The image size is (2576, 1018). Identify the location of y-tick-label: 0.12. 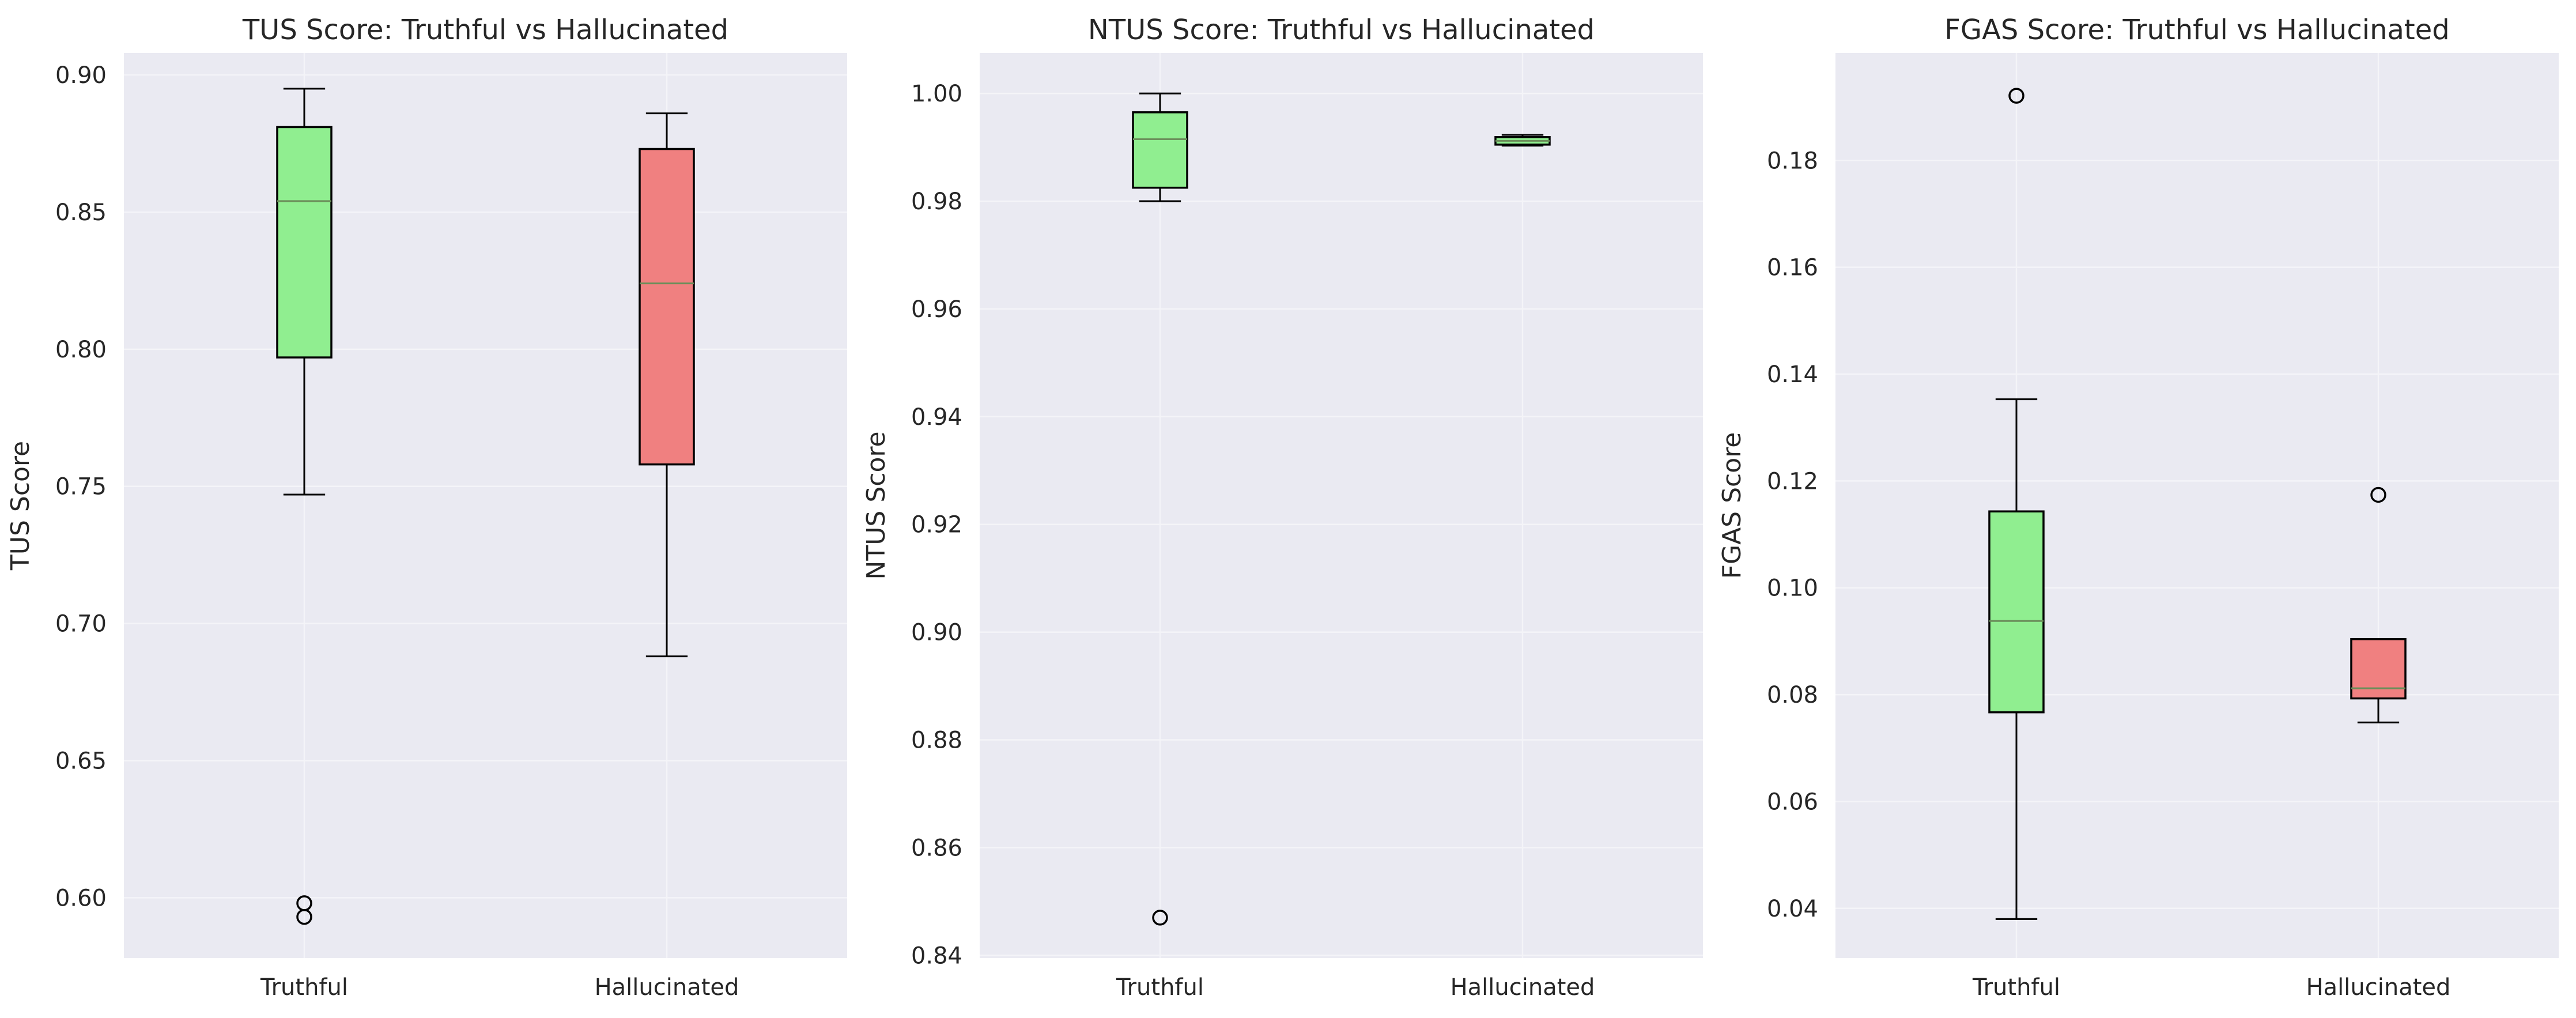
(1792, 481).